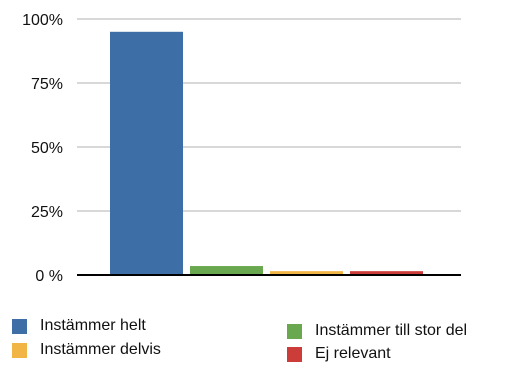 This screenshot has width=528, height=366. What do you see at coordinates (47, 148) in the screenshot?
I see `y-tick-label: 50%` at bounding box center [47, 148].